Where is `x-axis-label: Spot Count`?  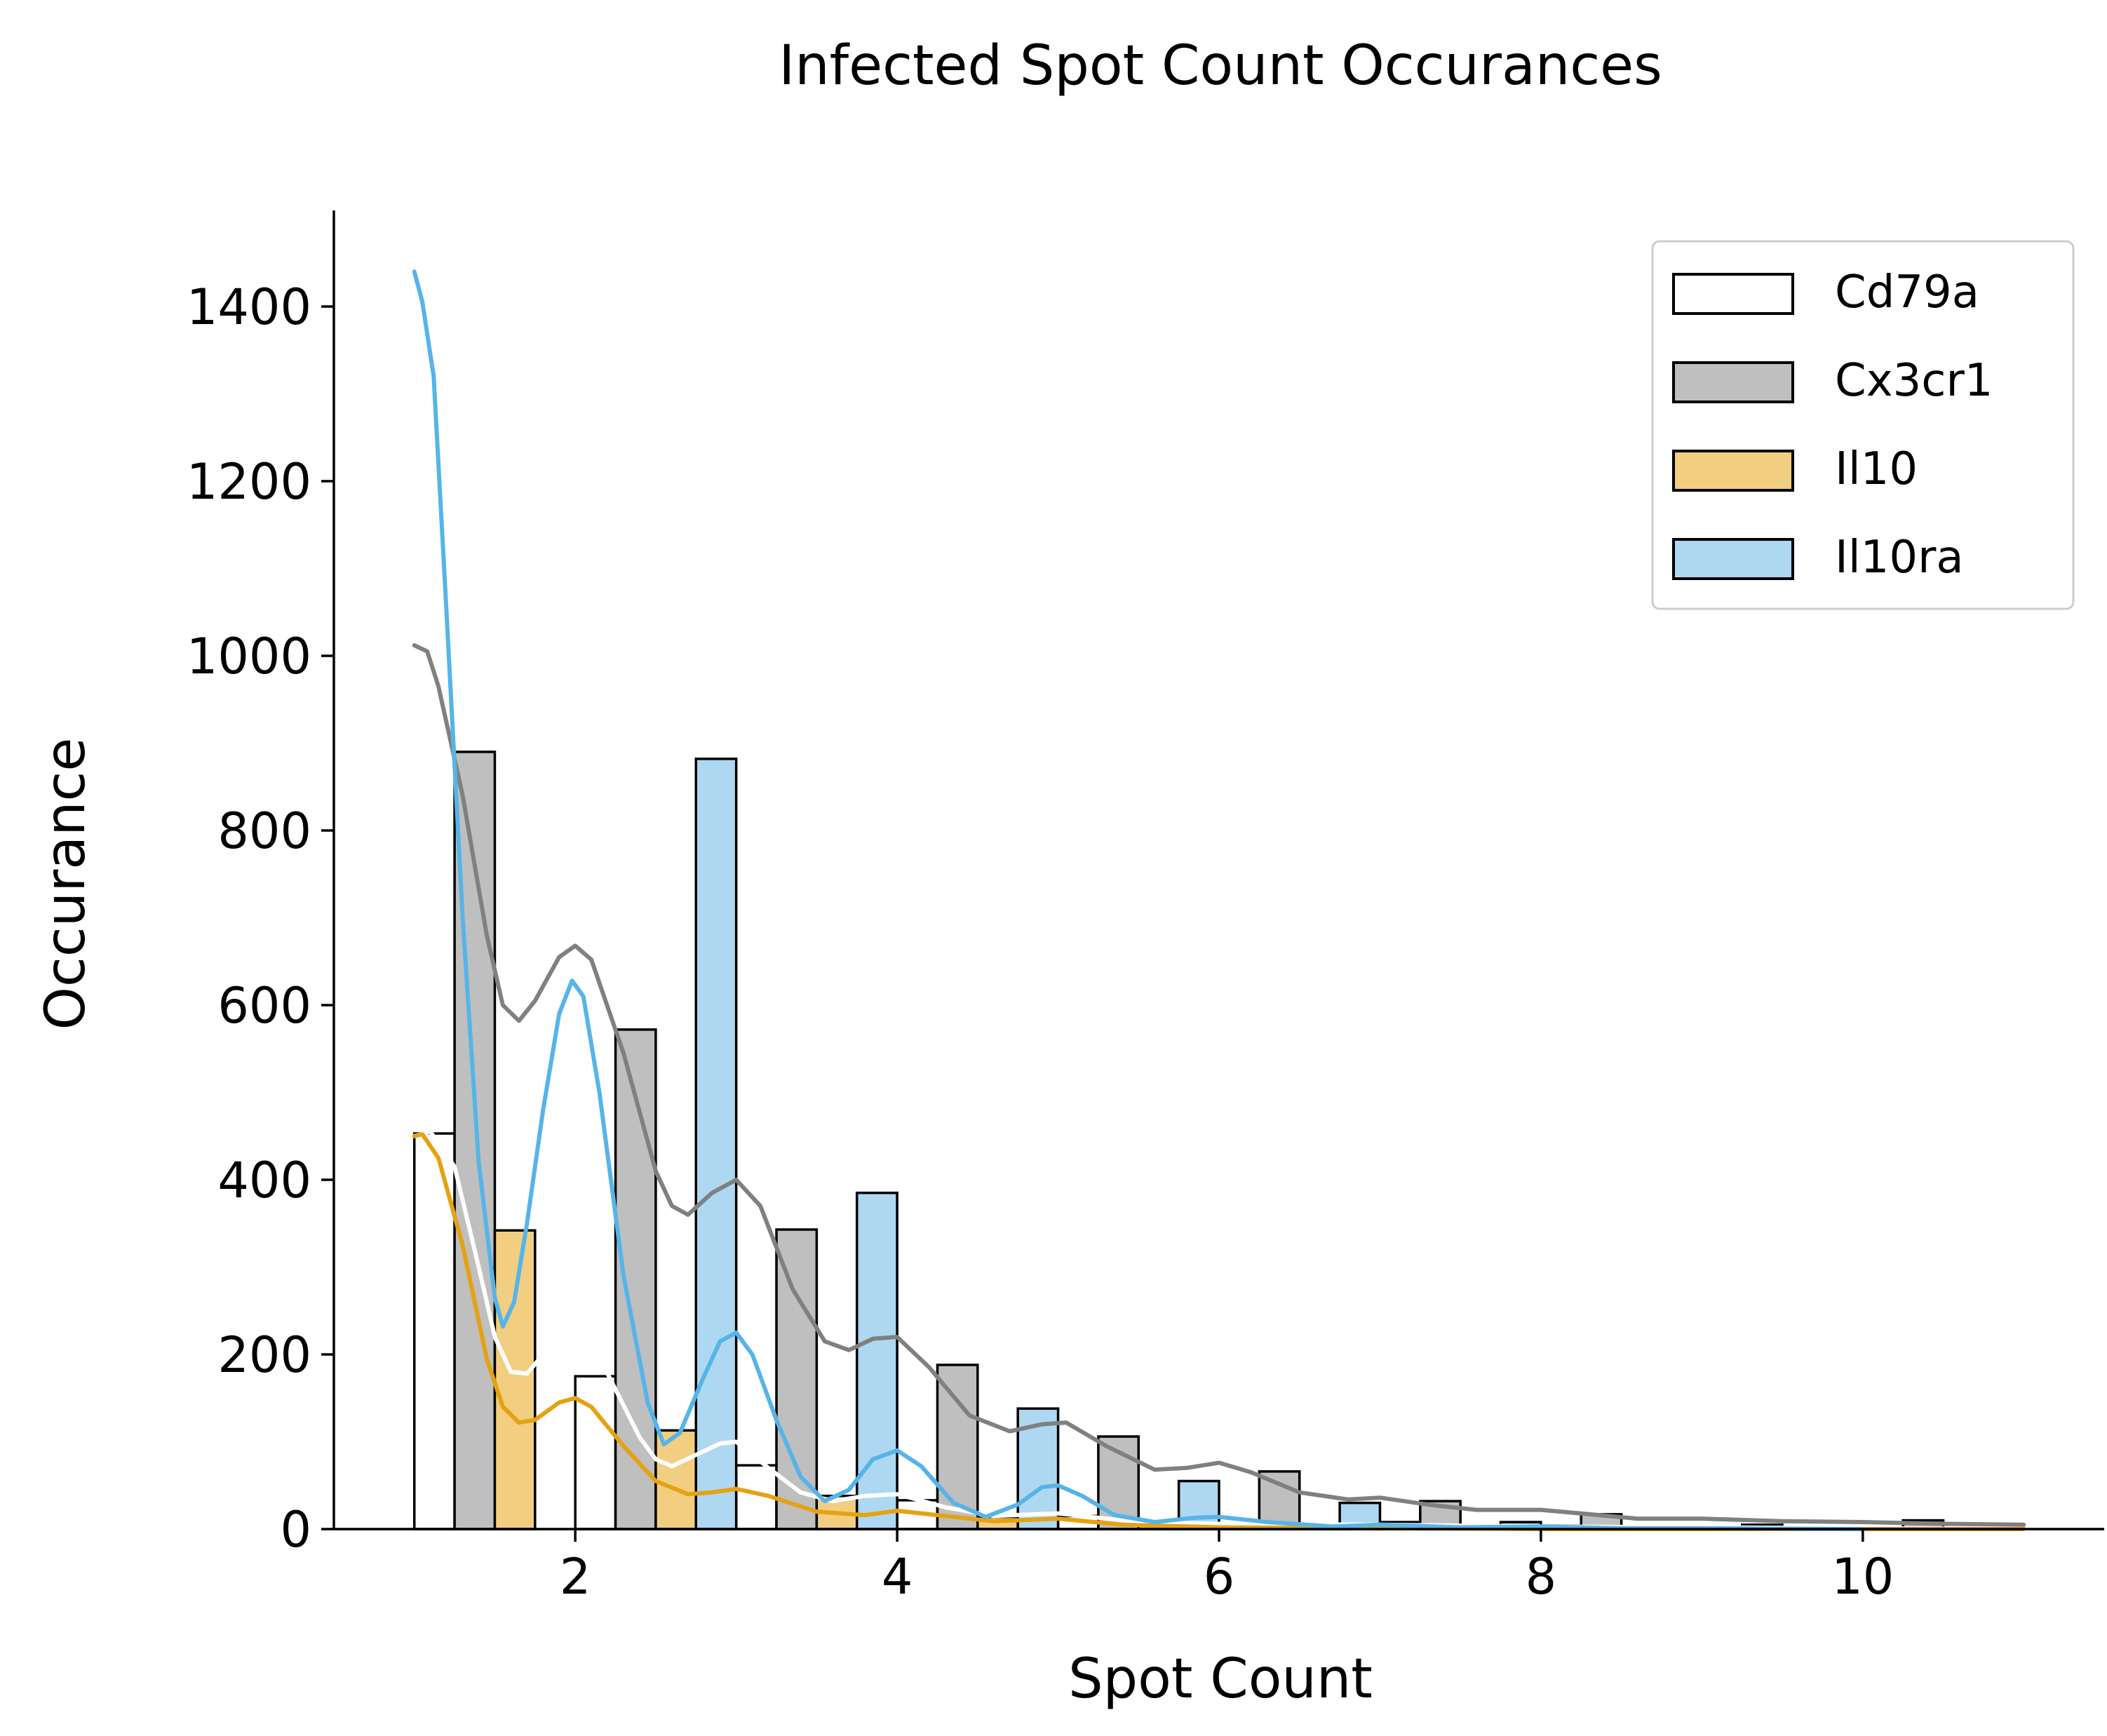 x-axis-label: Spot Count is located at coordinates (1220, 1679).